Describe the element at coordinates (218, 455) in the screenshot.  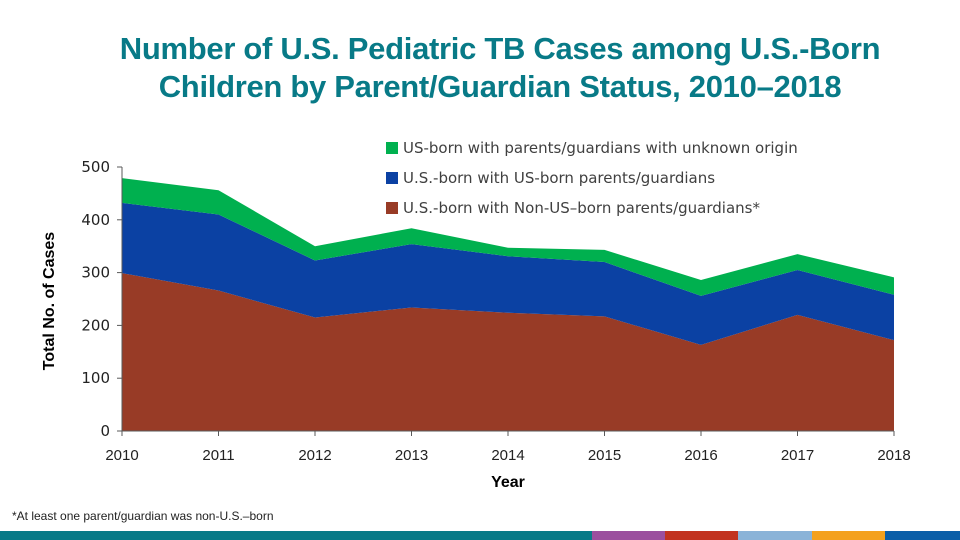
I see `x-tick-label: 2011` at that location.